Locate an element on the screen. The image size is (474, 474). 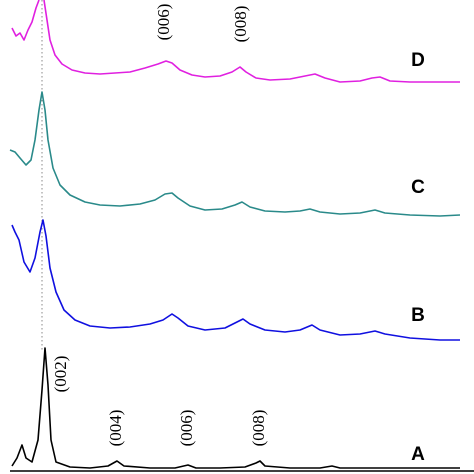
curve-label: D is located at coordinates (418, 60).